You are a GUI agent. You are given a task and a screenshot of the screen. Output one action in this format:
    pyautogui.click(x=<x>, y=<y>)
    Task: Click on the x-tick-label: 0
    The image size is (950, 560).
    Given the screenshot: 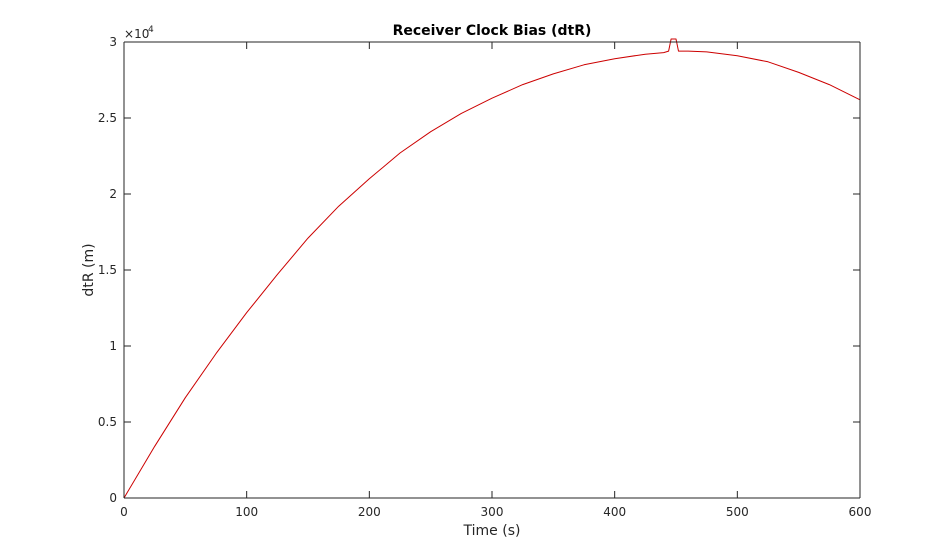 What is the action you would take?
    pyautogui.click(x=124, y=512)
    